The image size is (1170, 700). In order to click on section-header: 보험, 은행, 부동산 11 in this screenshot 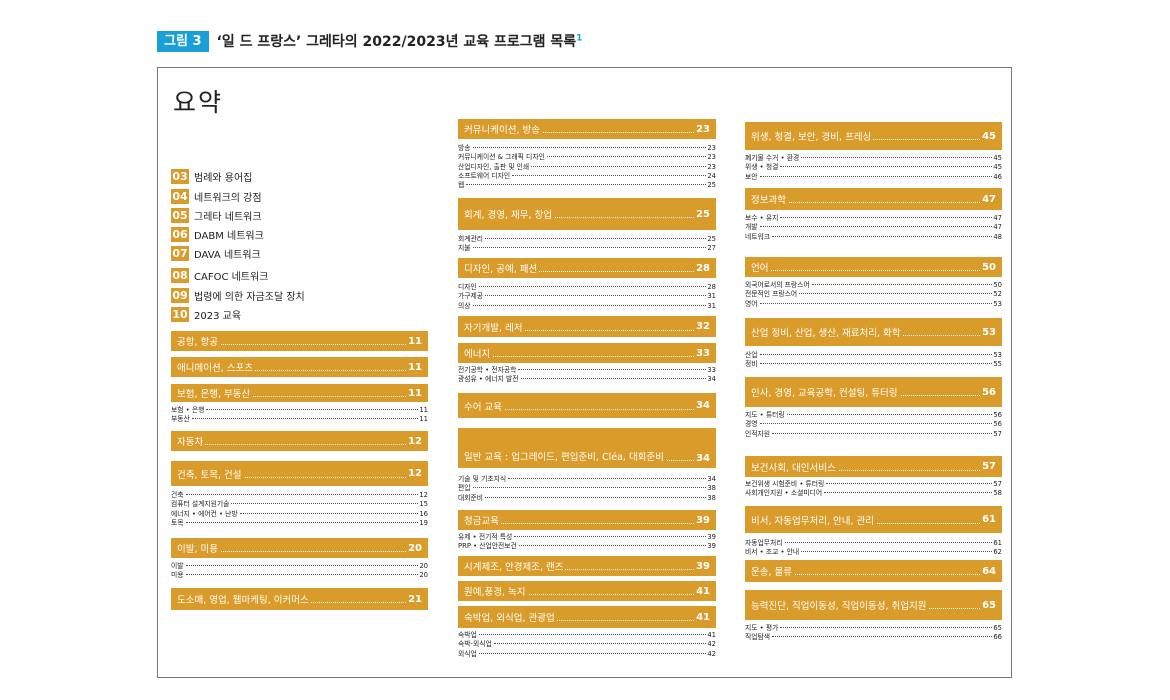, I will do `click(299, 393)`.